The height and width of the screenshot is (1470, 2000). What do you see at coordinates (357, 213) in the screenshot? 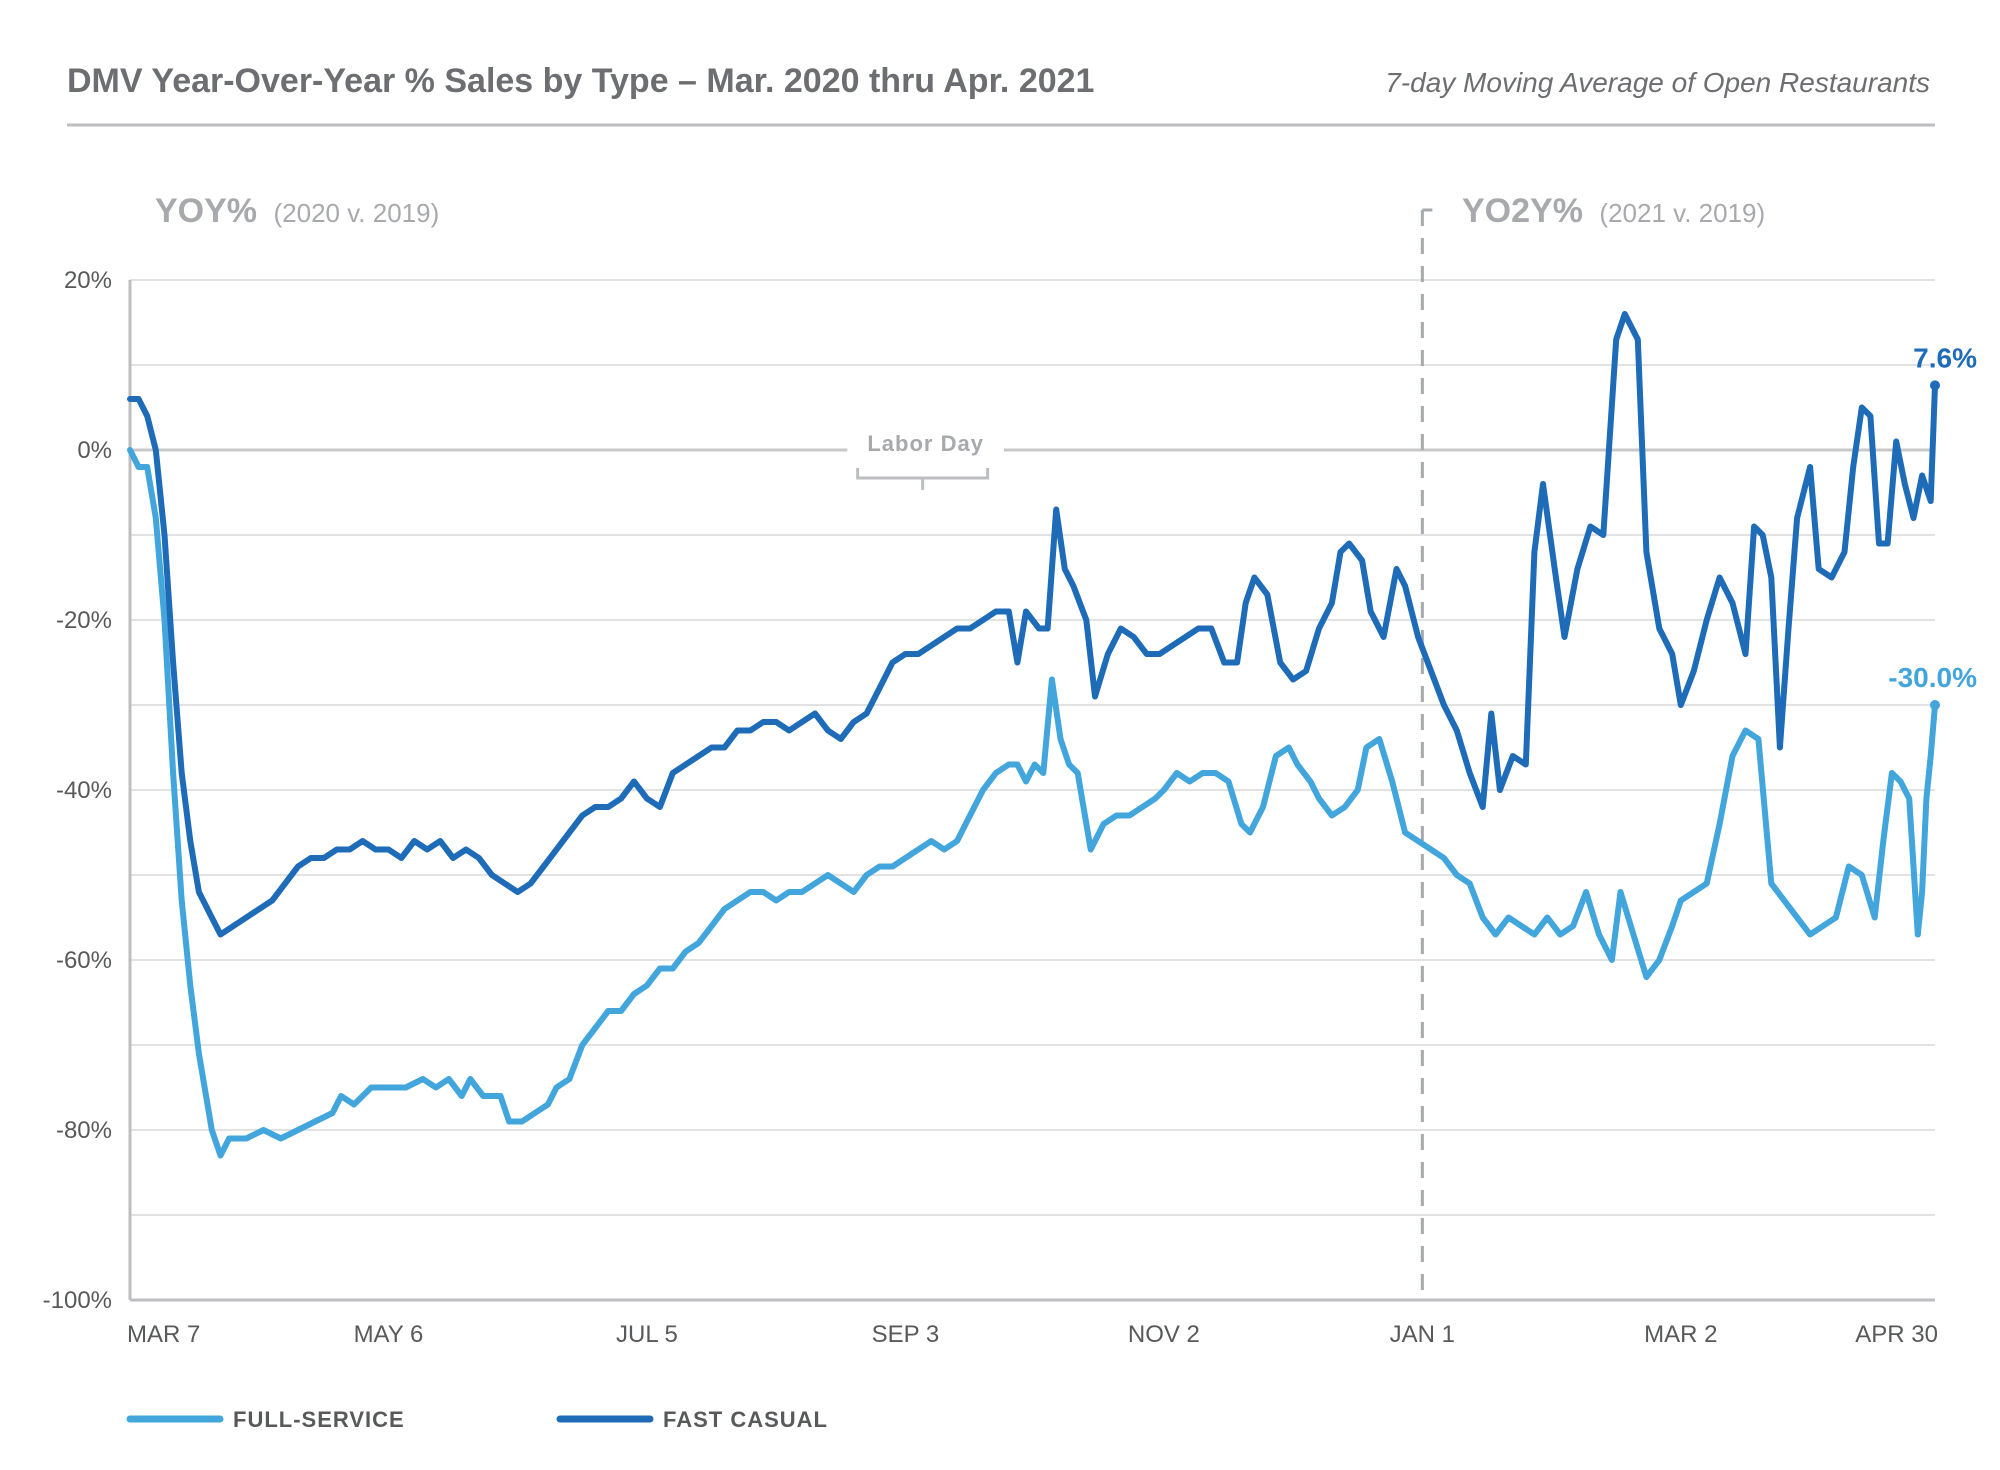
I see `period-sub-2020: (2020 v. 2019)` at bounding box center [357, 213].